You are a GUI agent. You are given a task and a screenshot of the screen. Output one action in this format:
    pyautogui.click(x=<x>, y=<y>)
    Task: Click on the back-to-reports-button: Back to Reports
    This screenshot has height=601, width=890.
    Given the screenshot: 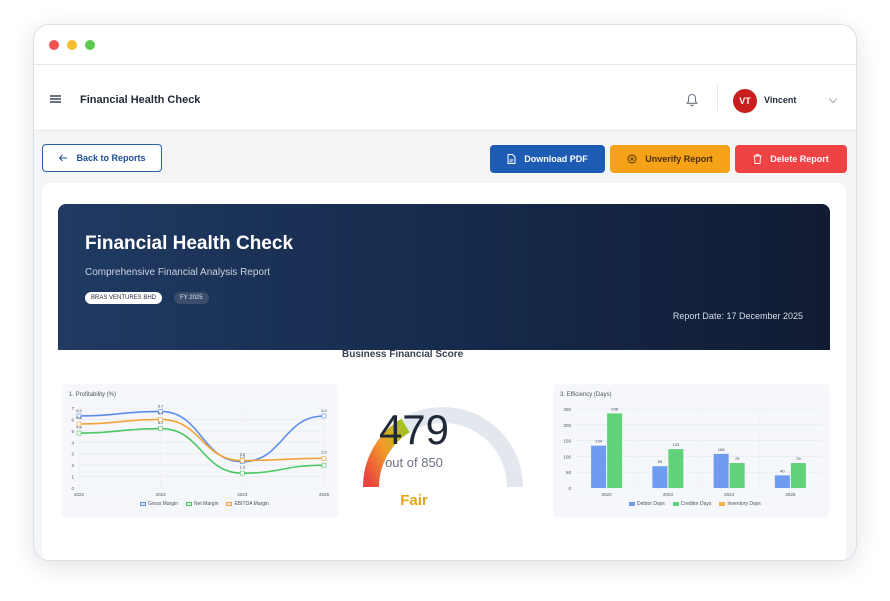 What is the action you would take?
    pyautogui.click(x=102, y=158)
    